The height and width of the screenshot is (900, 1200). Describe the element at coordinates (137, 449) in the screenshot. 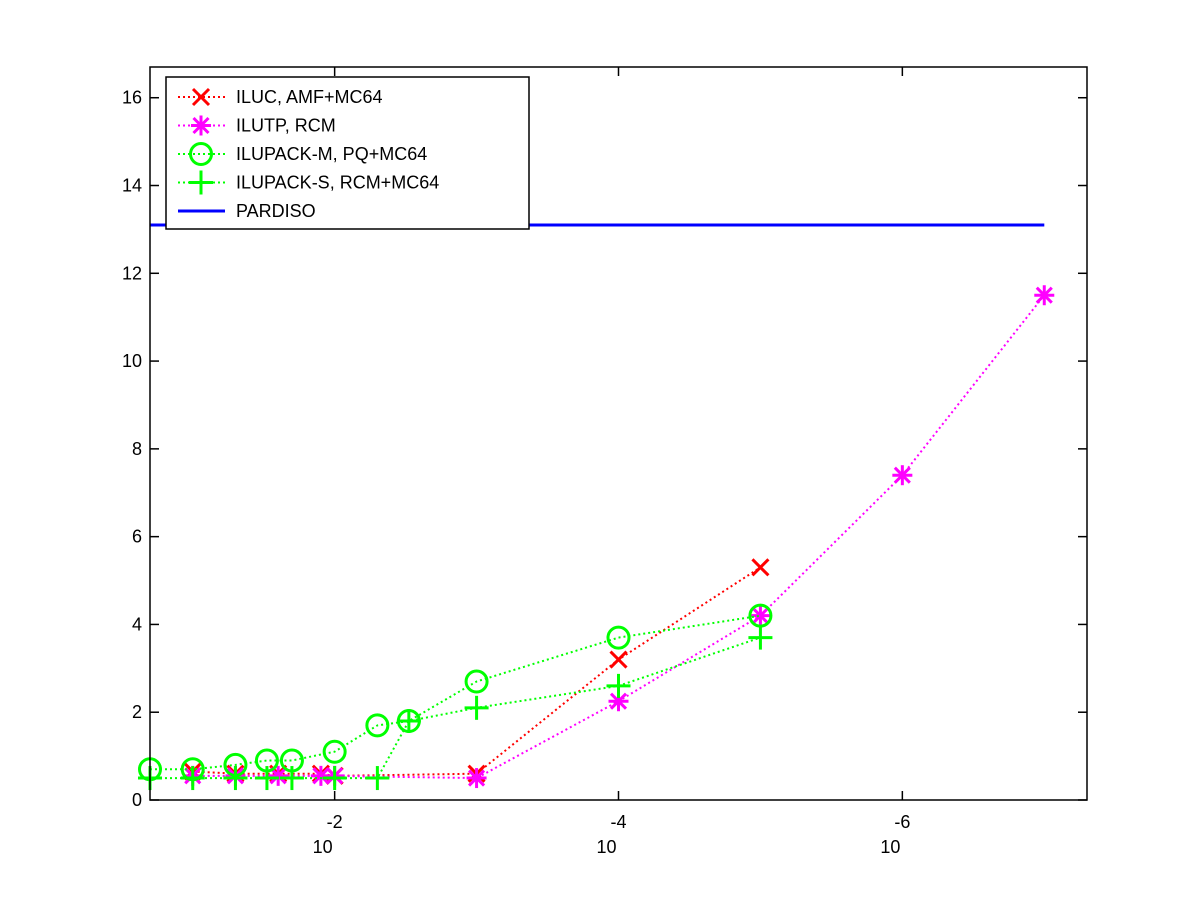

I see `y-tick-label-4: 8` at that location.